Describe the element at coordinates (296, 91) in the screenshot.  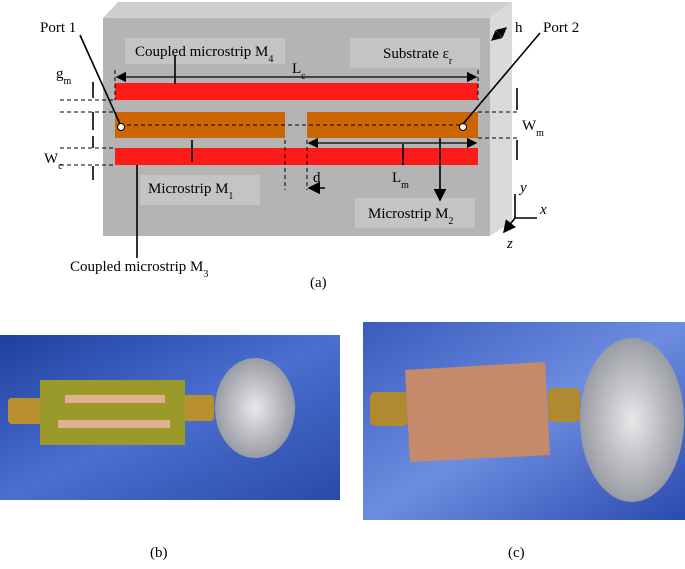
I see `coupled-strip-m4` at that location.